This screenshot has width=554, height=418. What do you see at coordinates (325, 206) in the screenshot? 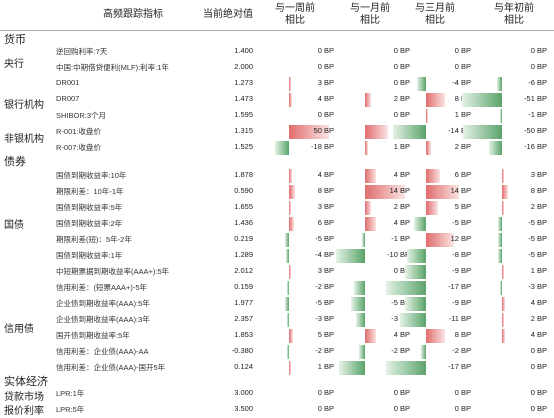
I see `change-value: 3 BP` at bounding box center [325, 206].